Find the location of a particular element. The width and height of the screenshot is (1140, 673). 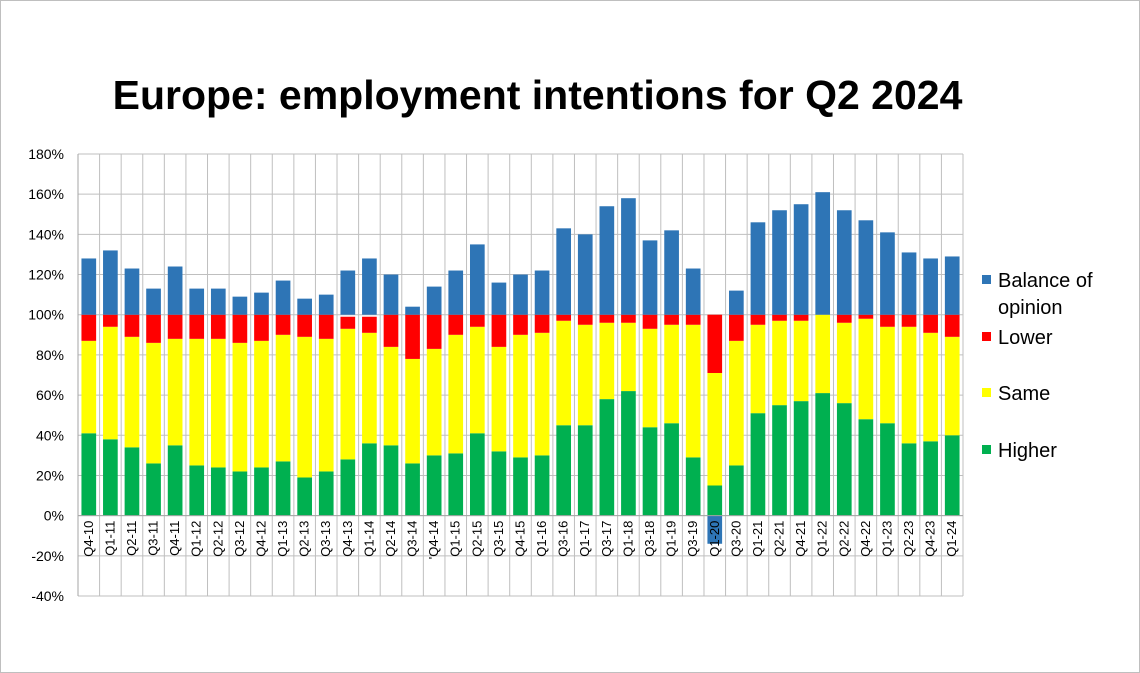

x-tick-label: Q4-15 is located at coordinates (520, 539).